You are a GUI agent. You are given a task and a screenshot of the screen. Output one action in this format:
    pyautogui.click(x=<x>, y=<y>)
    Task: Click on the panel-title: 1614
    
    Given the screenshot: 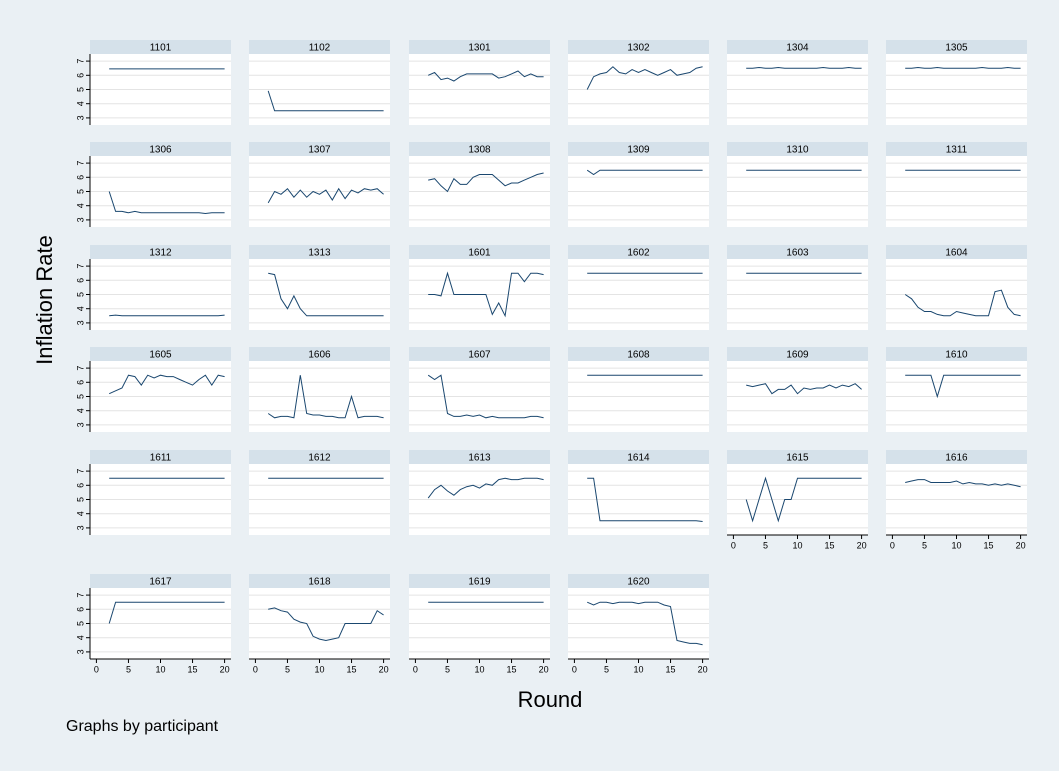 What is the action you would take?
    pyautogui.click(x=638, y=458)
    